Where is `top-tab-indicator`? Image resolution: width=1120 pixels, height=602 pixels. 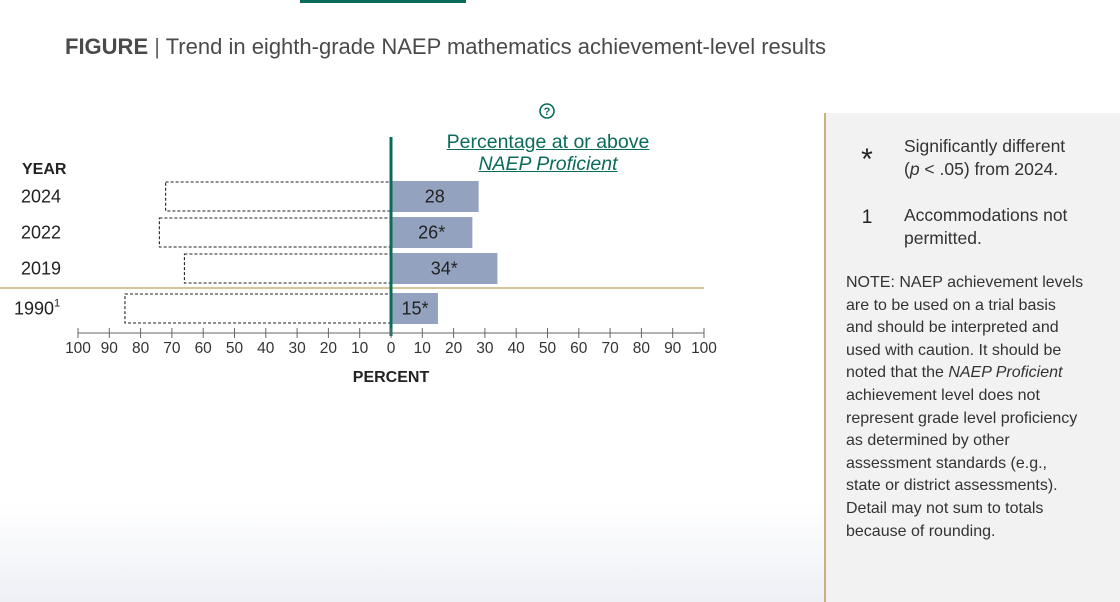
top-tab-indicator is located at coordinates (383, 1).